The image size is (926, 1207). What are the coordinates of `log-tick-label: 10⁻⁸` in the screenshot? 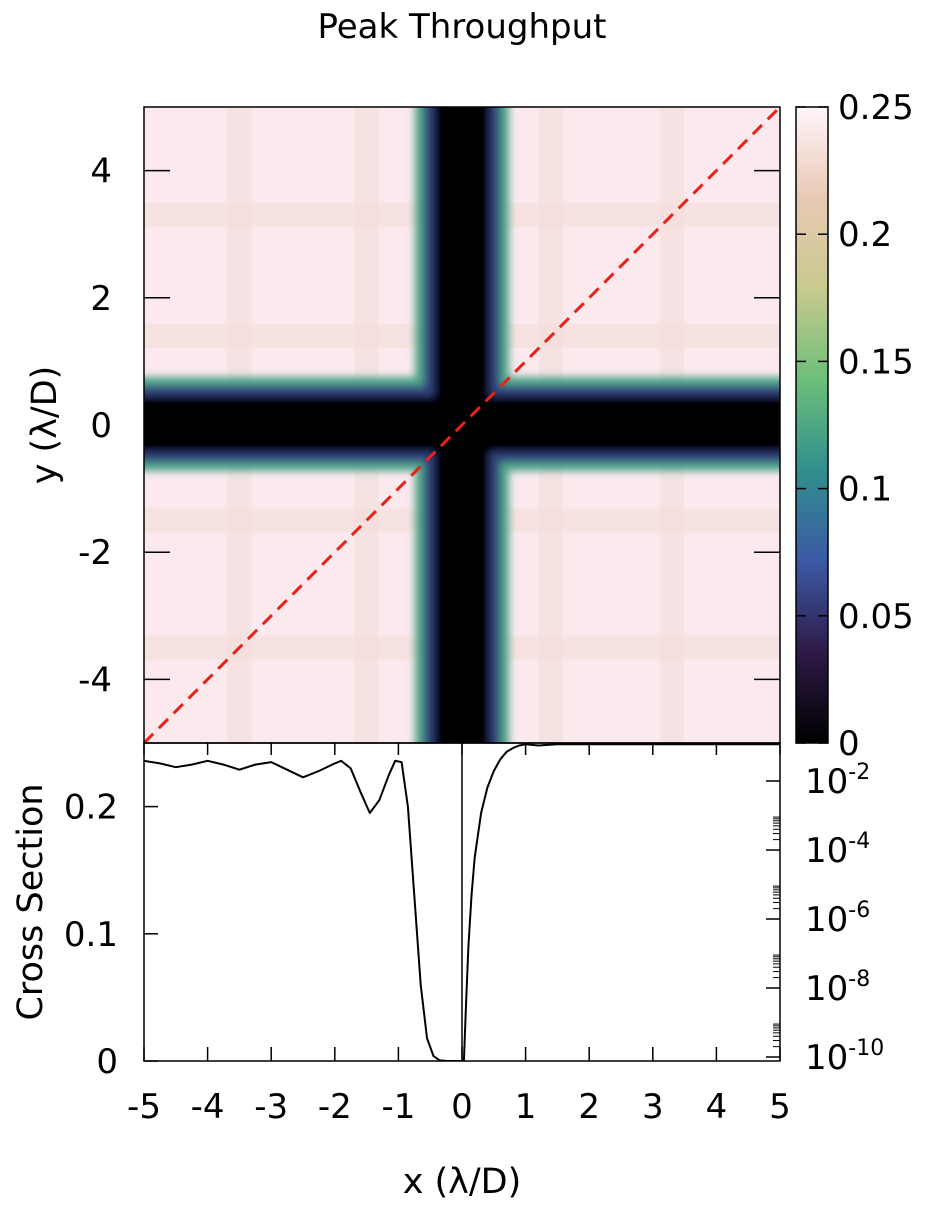 It's located at (837, 988).